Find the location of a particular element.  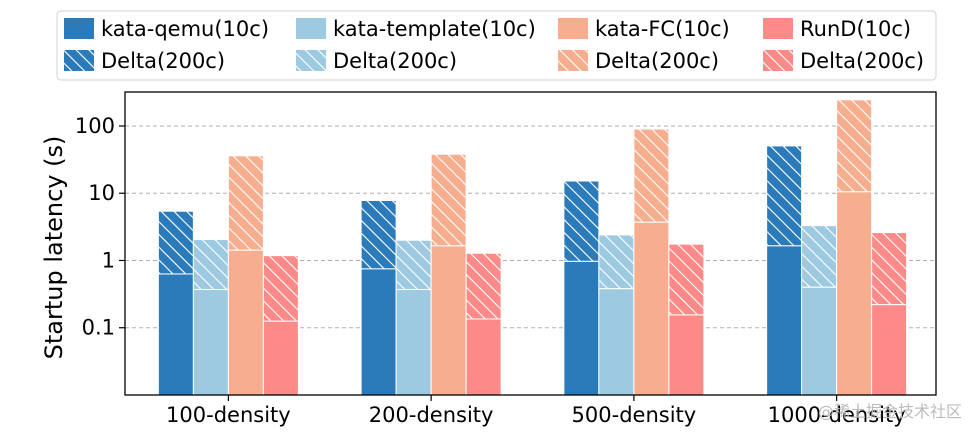

x-tick-label: 200-density is located at coordinates (431, 415).